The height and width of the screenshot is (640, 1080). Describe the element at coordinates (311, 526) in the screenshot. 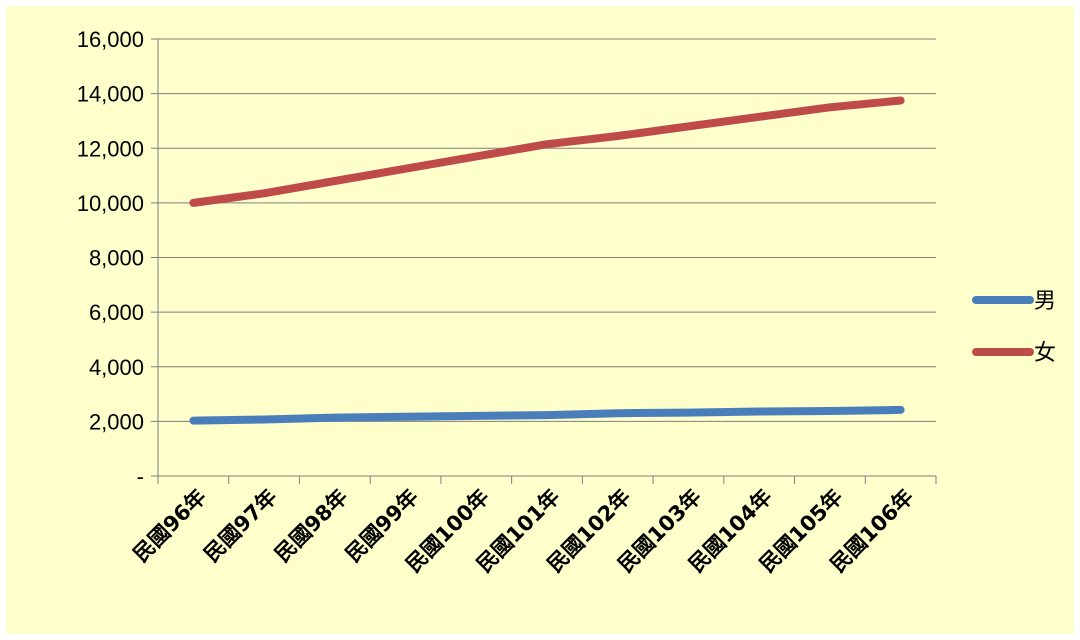

I see `x-tick-label: 民國98年` at that location.